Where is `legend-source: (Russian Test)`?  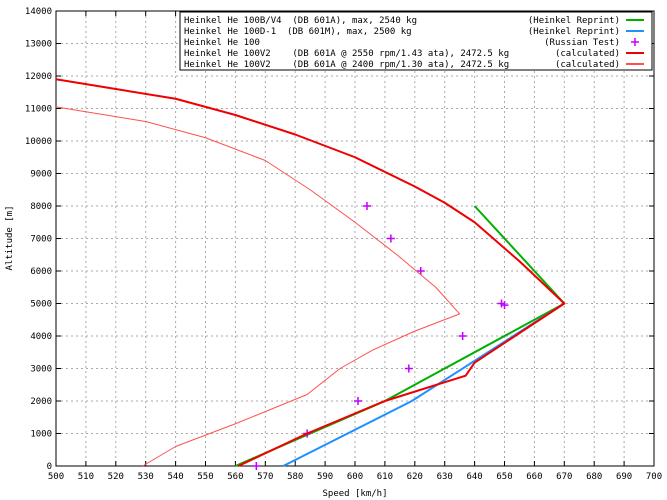 legend-source: (Russian Test) is located at coordinates (582, 43).